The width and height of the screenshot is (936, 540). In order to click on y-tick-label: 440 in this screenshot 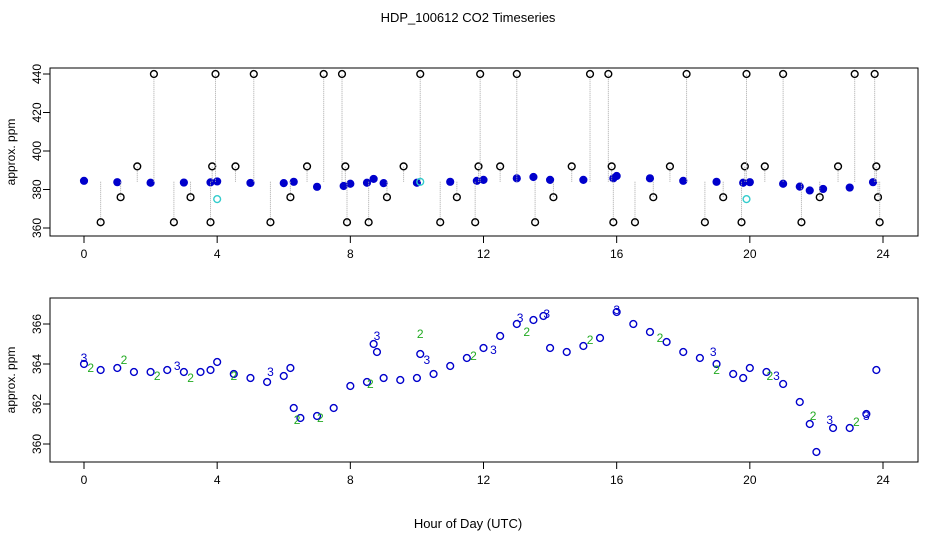, I will do `click(37, 74)`.